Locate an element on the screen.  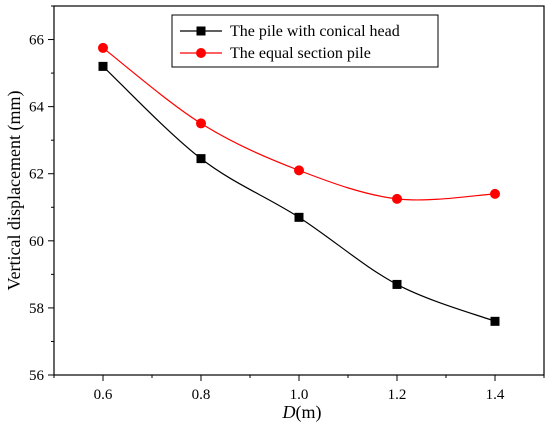
y-tick-label: 58 is located at coordinates (36, 309).